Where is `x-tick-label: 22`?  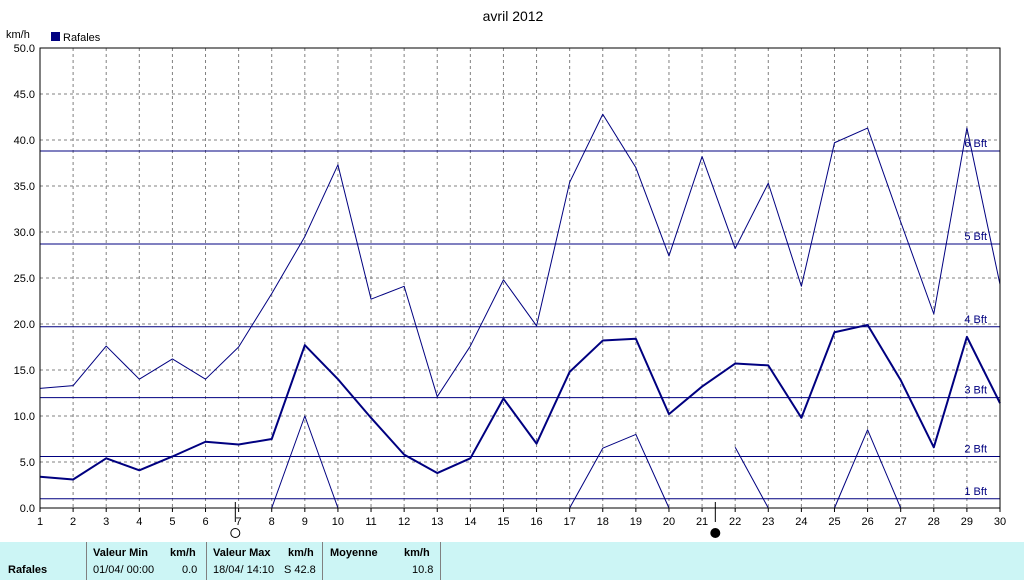 x-tick-label: 22 is located at coordinates (735, 522).